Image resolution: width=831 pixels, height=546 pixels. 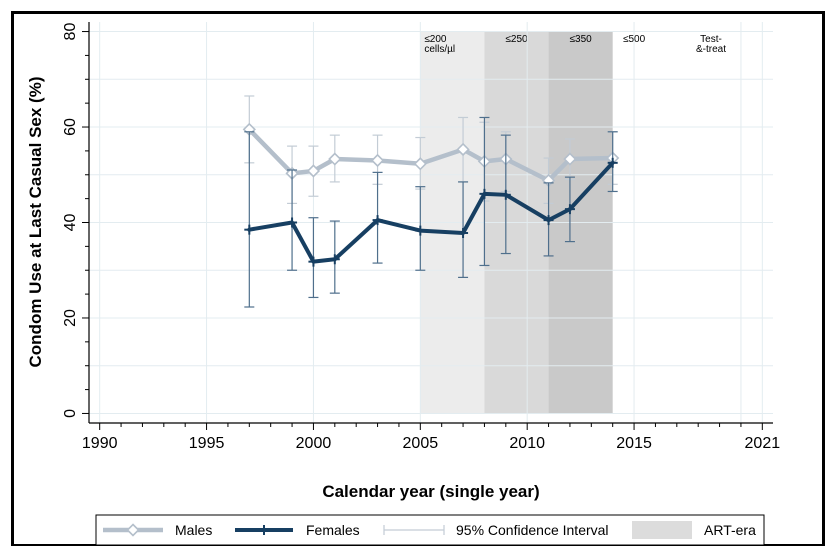 What do you see at coordinates (435, 39) in the screenshot?
I see `art-era-label-line: ≤200` at bounding box center [435, 39].